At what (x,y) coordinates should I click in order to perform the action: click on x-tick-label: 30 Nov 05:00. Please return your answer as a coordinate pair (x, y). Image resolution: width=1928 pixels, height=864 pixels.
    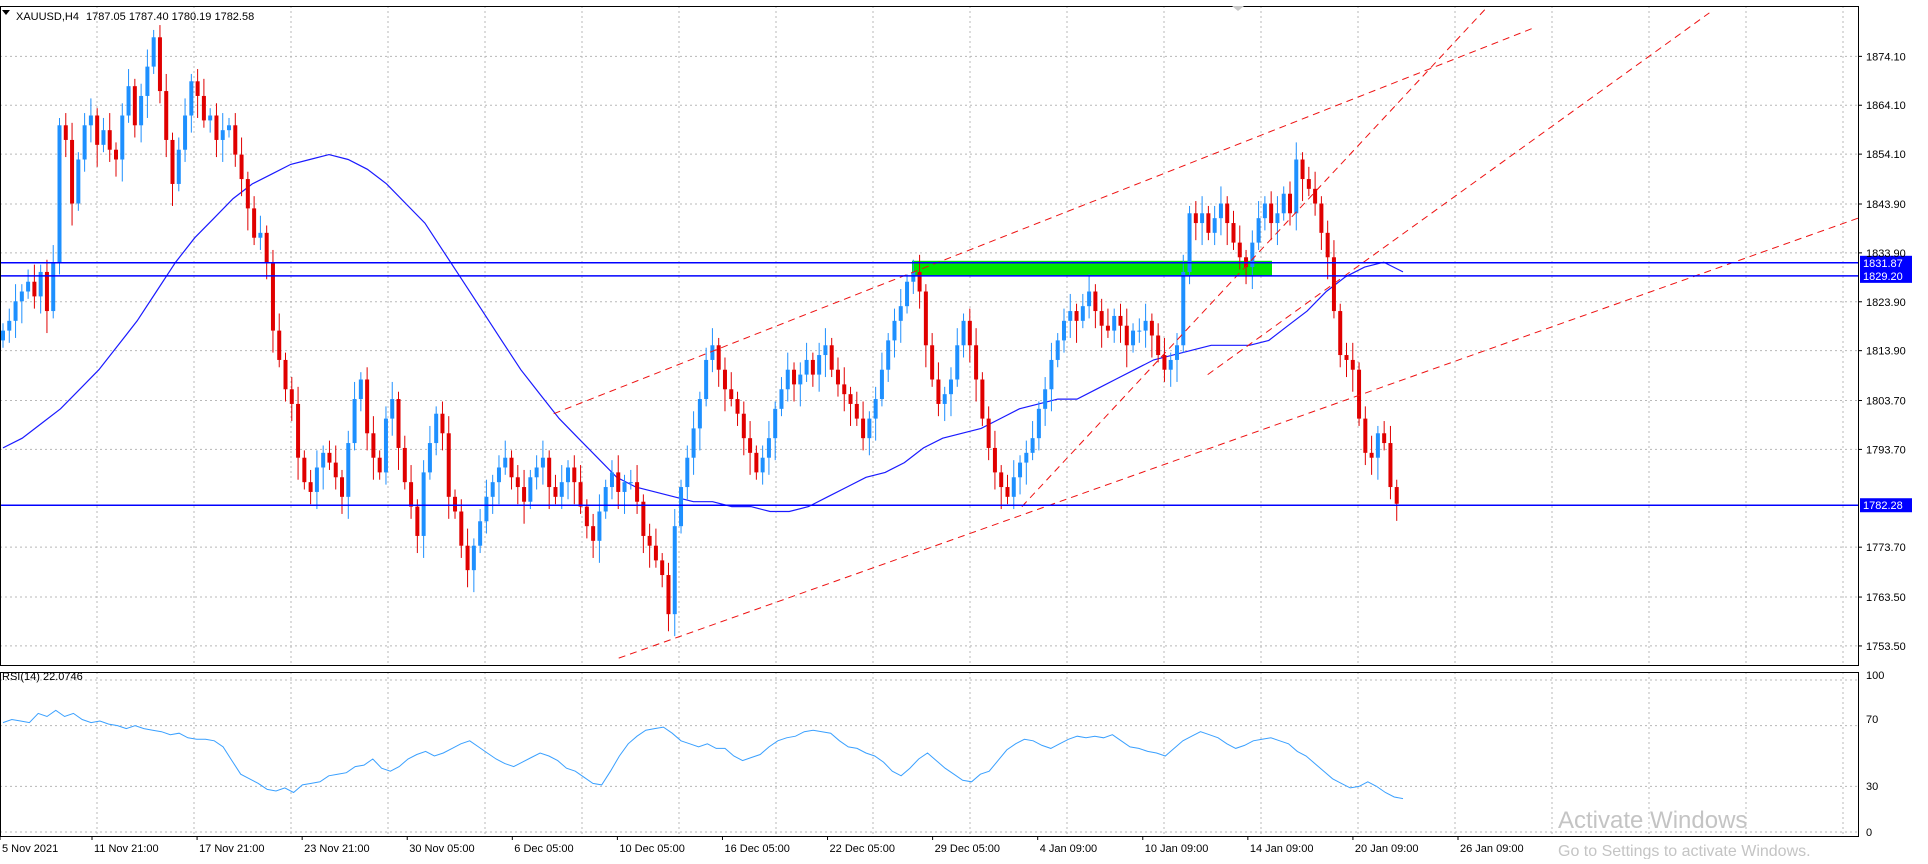
    Looking at the image, I should click on (441, 849).